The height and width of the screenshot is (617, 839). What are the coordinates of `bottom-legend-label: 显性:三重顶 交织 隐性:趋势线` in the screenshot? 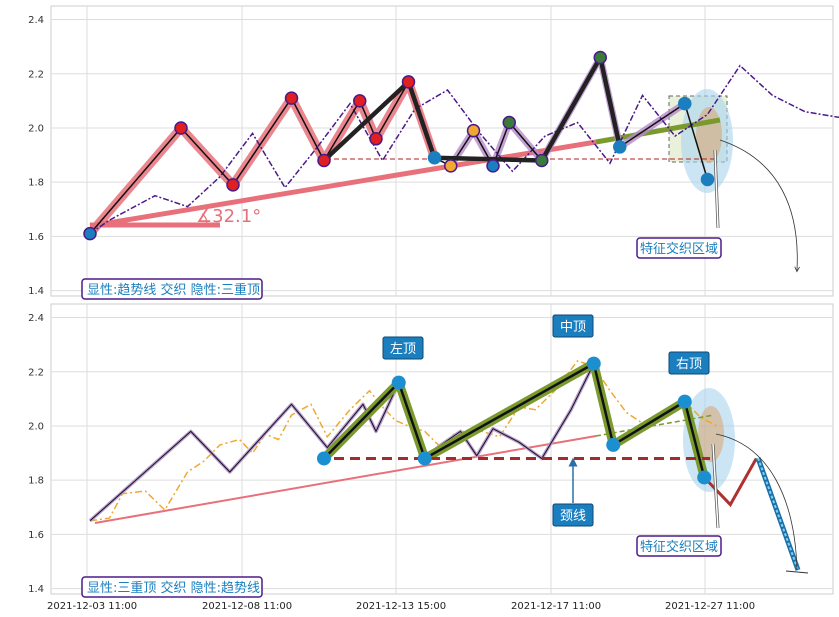 It's located at (173, 588).